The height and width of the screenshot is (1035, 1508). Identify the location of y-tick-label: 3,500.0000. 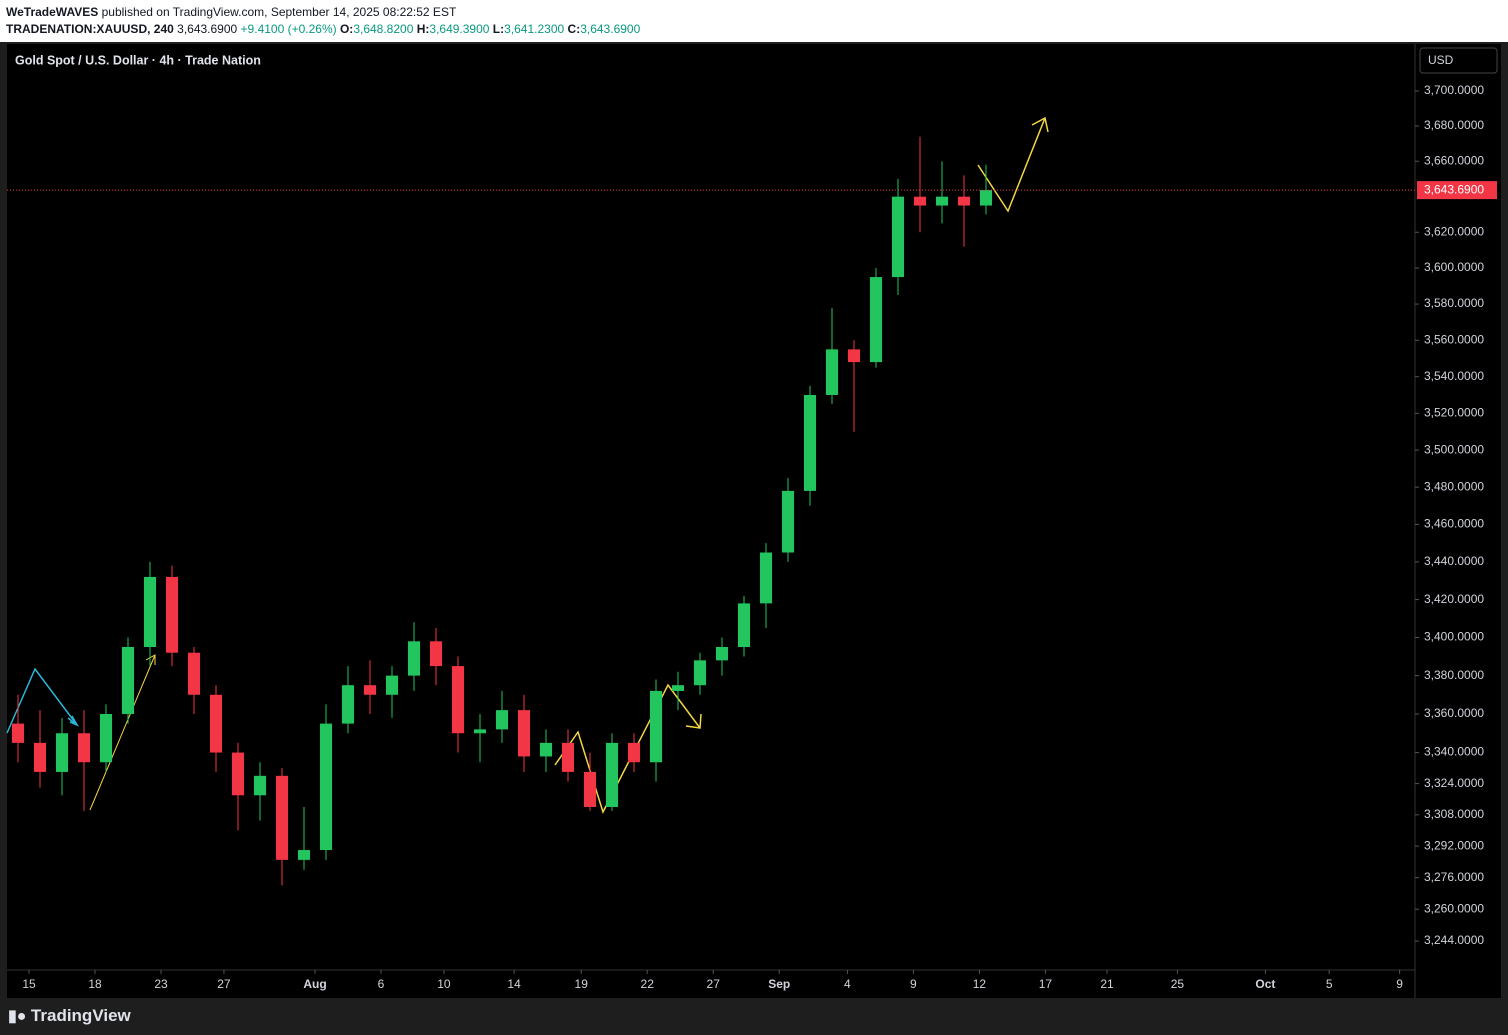
(1454, 449).